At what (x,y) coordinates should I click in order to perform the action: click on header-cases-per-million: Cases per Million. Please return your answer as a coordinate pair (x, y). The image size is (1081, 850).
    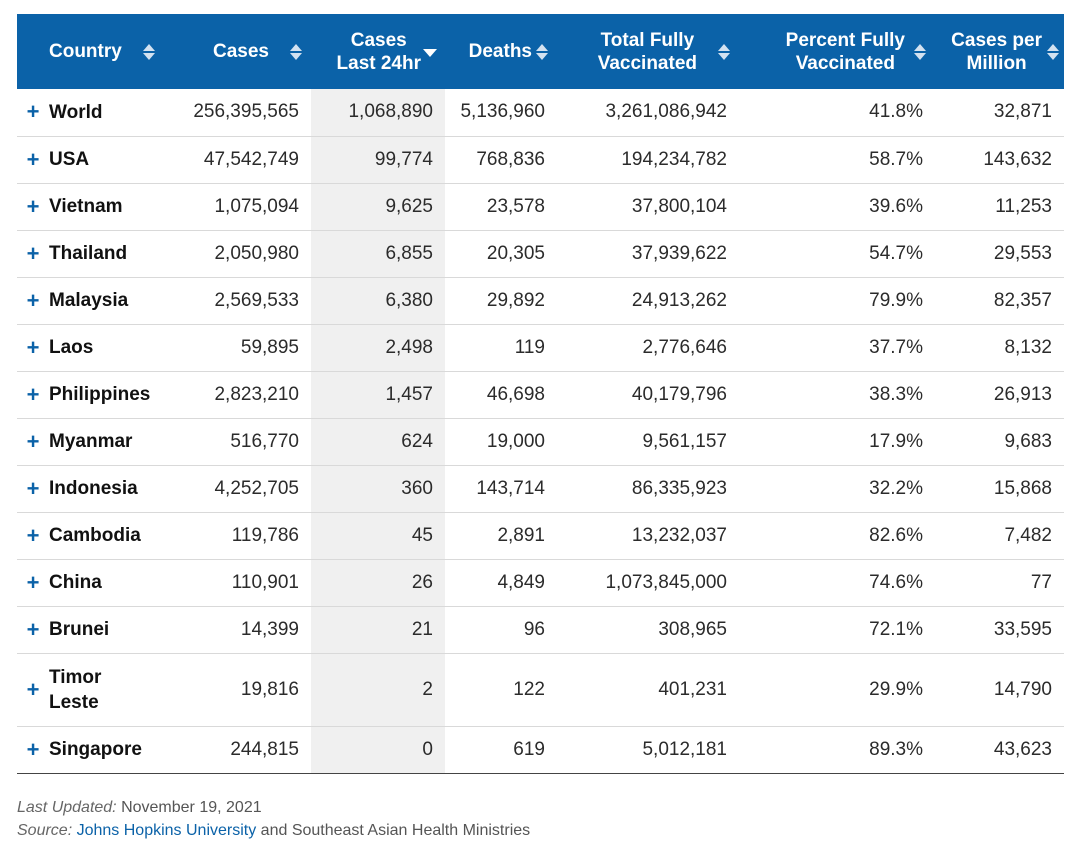
    Looking at the image, I should click on (999, 51).